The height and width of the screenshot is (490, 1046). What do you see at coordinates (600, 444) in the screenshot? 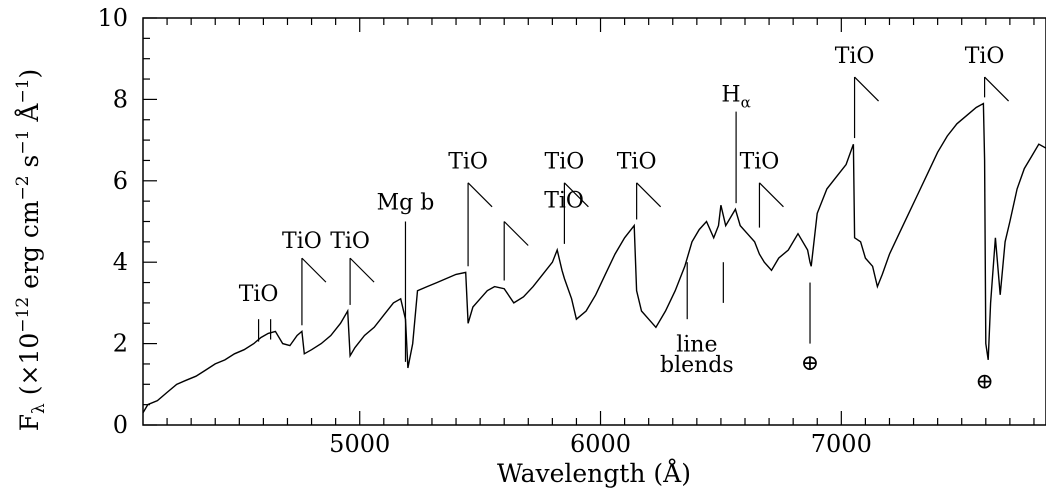
I see `x-tick-label: 6000` at bounding box center [600, 444].